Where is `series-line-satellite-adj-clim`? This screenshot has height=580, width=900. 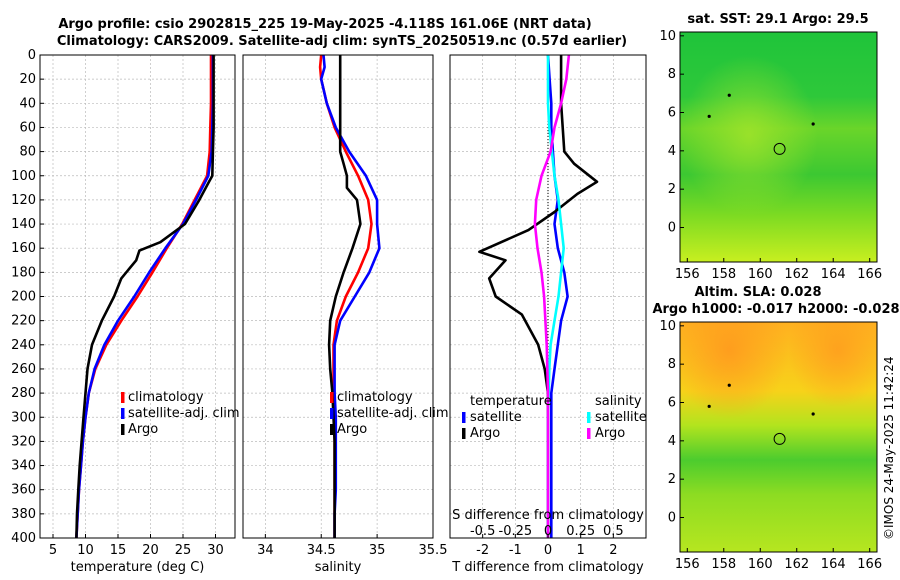
series-line-satellite-adj-clim is located at coordinates (350, 296).